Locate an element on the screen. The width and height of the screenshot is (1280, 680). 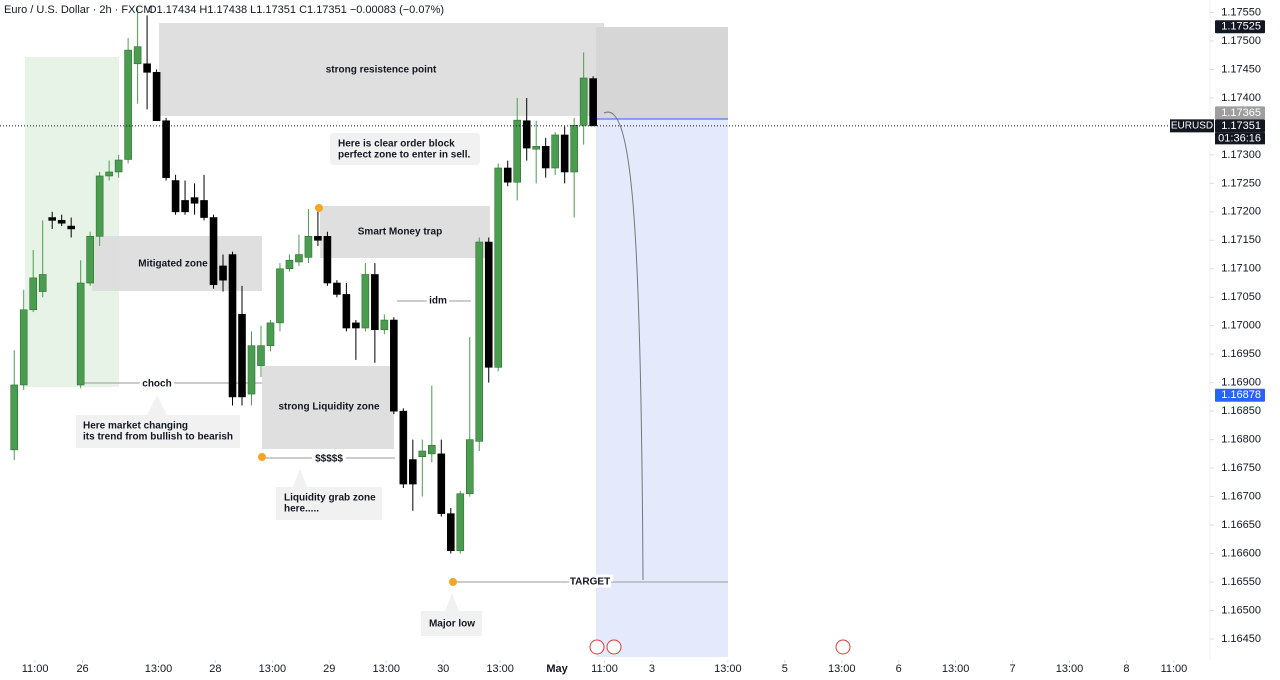
x-tick-label: 26 is located at coordinates (82, 669).